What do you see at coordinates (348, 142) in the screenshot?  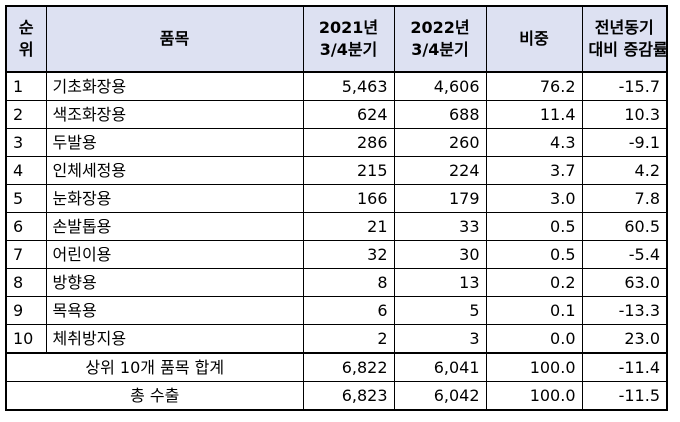 I see `value-2021-cell: 286` at bounding box center [348, 142].